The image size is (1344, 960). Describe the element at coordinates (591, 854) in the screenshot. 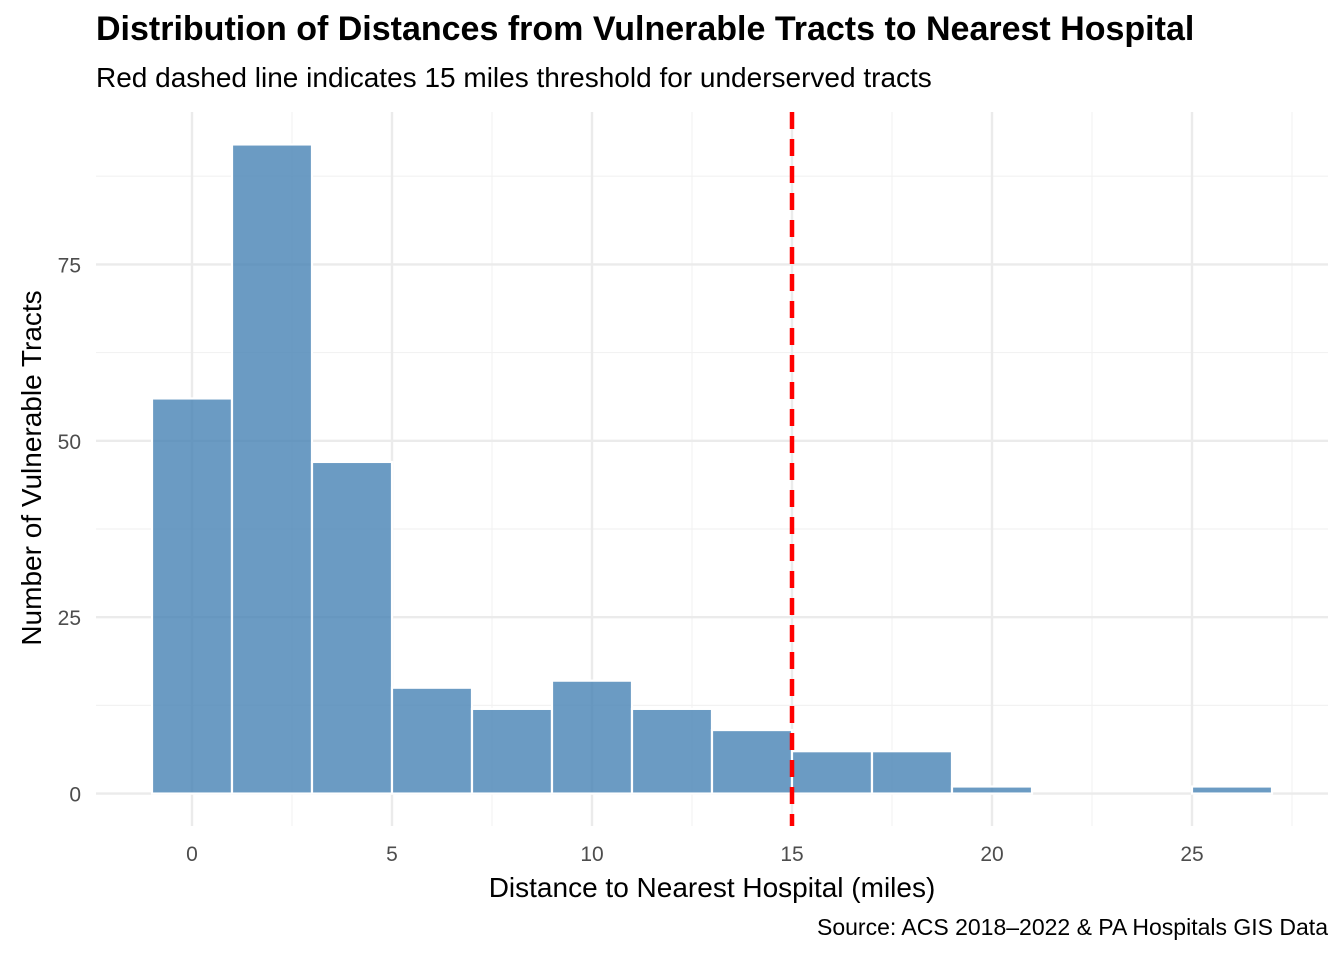

I see `x-tick-label: 10` at that location.